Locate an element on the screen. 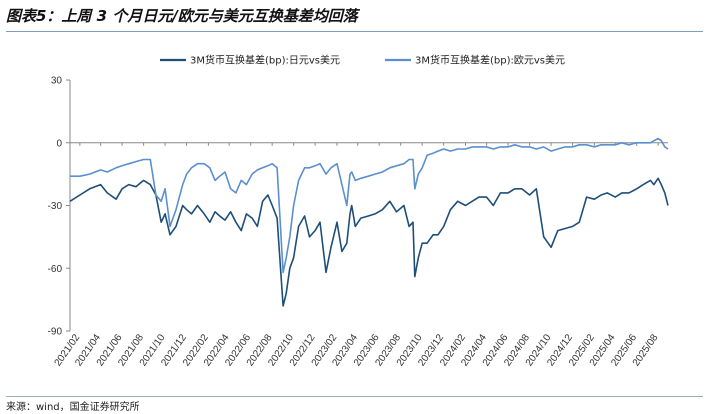 This screenshot has height=414, width=709. legend-label-jpy-usd: 3M货币互换基差(bp):日元vs美元 is located at coordinates (265, 60).